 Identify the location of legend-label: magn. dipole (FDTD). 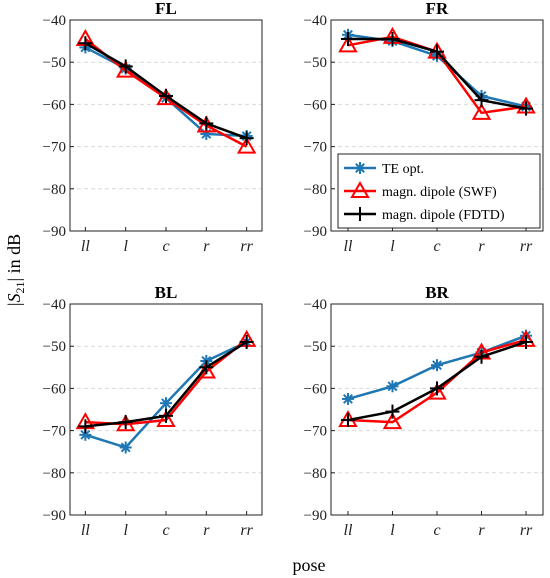
(443, 215).